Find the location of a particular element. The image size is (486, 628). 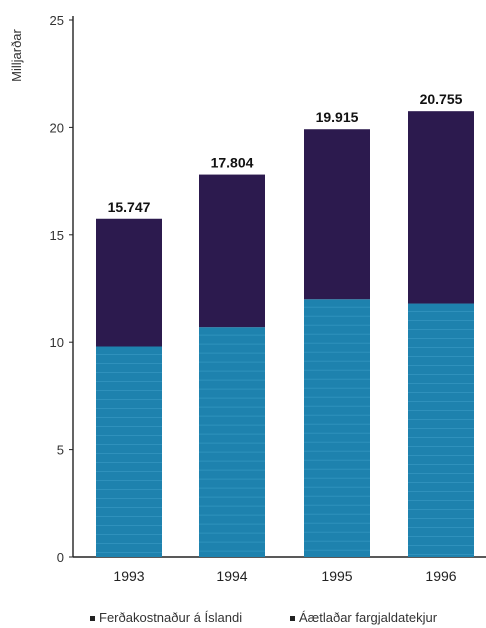

y-tick-label: 0 is located at coordinates (60, 557).